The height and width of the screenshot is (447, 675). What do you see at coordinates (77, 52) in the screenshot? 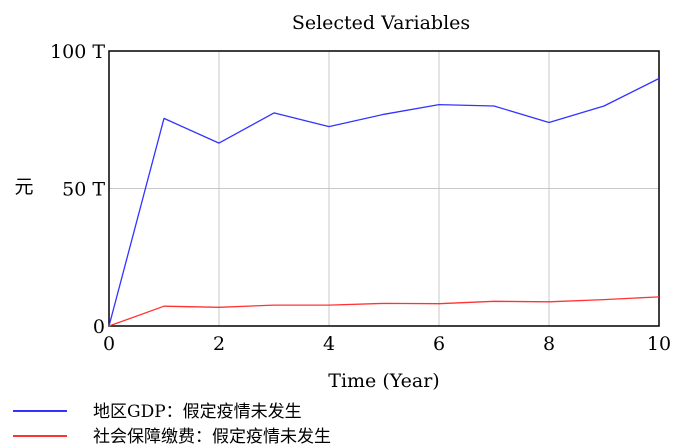
I see `y-tick-label: 100 T` at bounding box center [77, 52].